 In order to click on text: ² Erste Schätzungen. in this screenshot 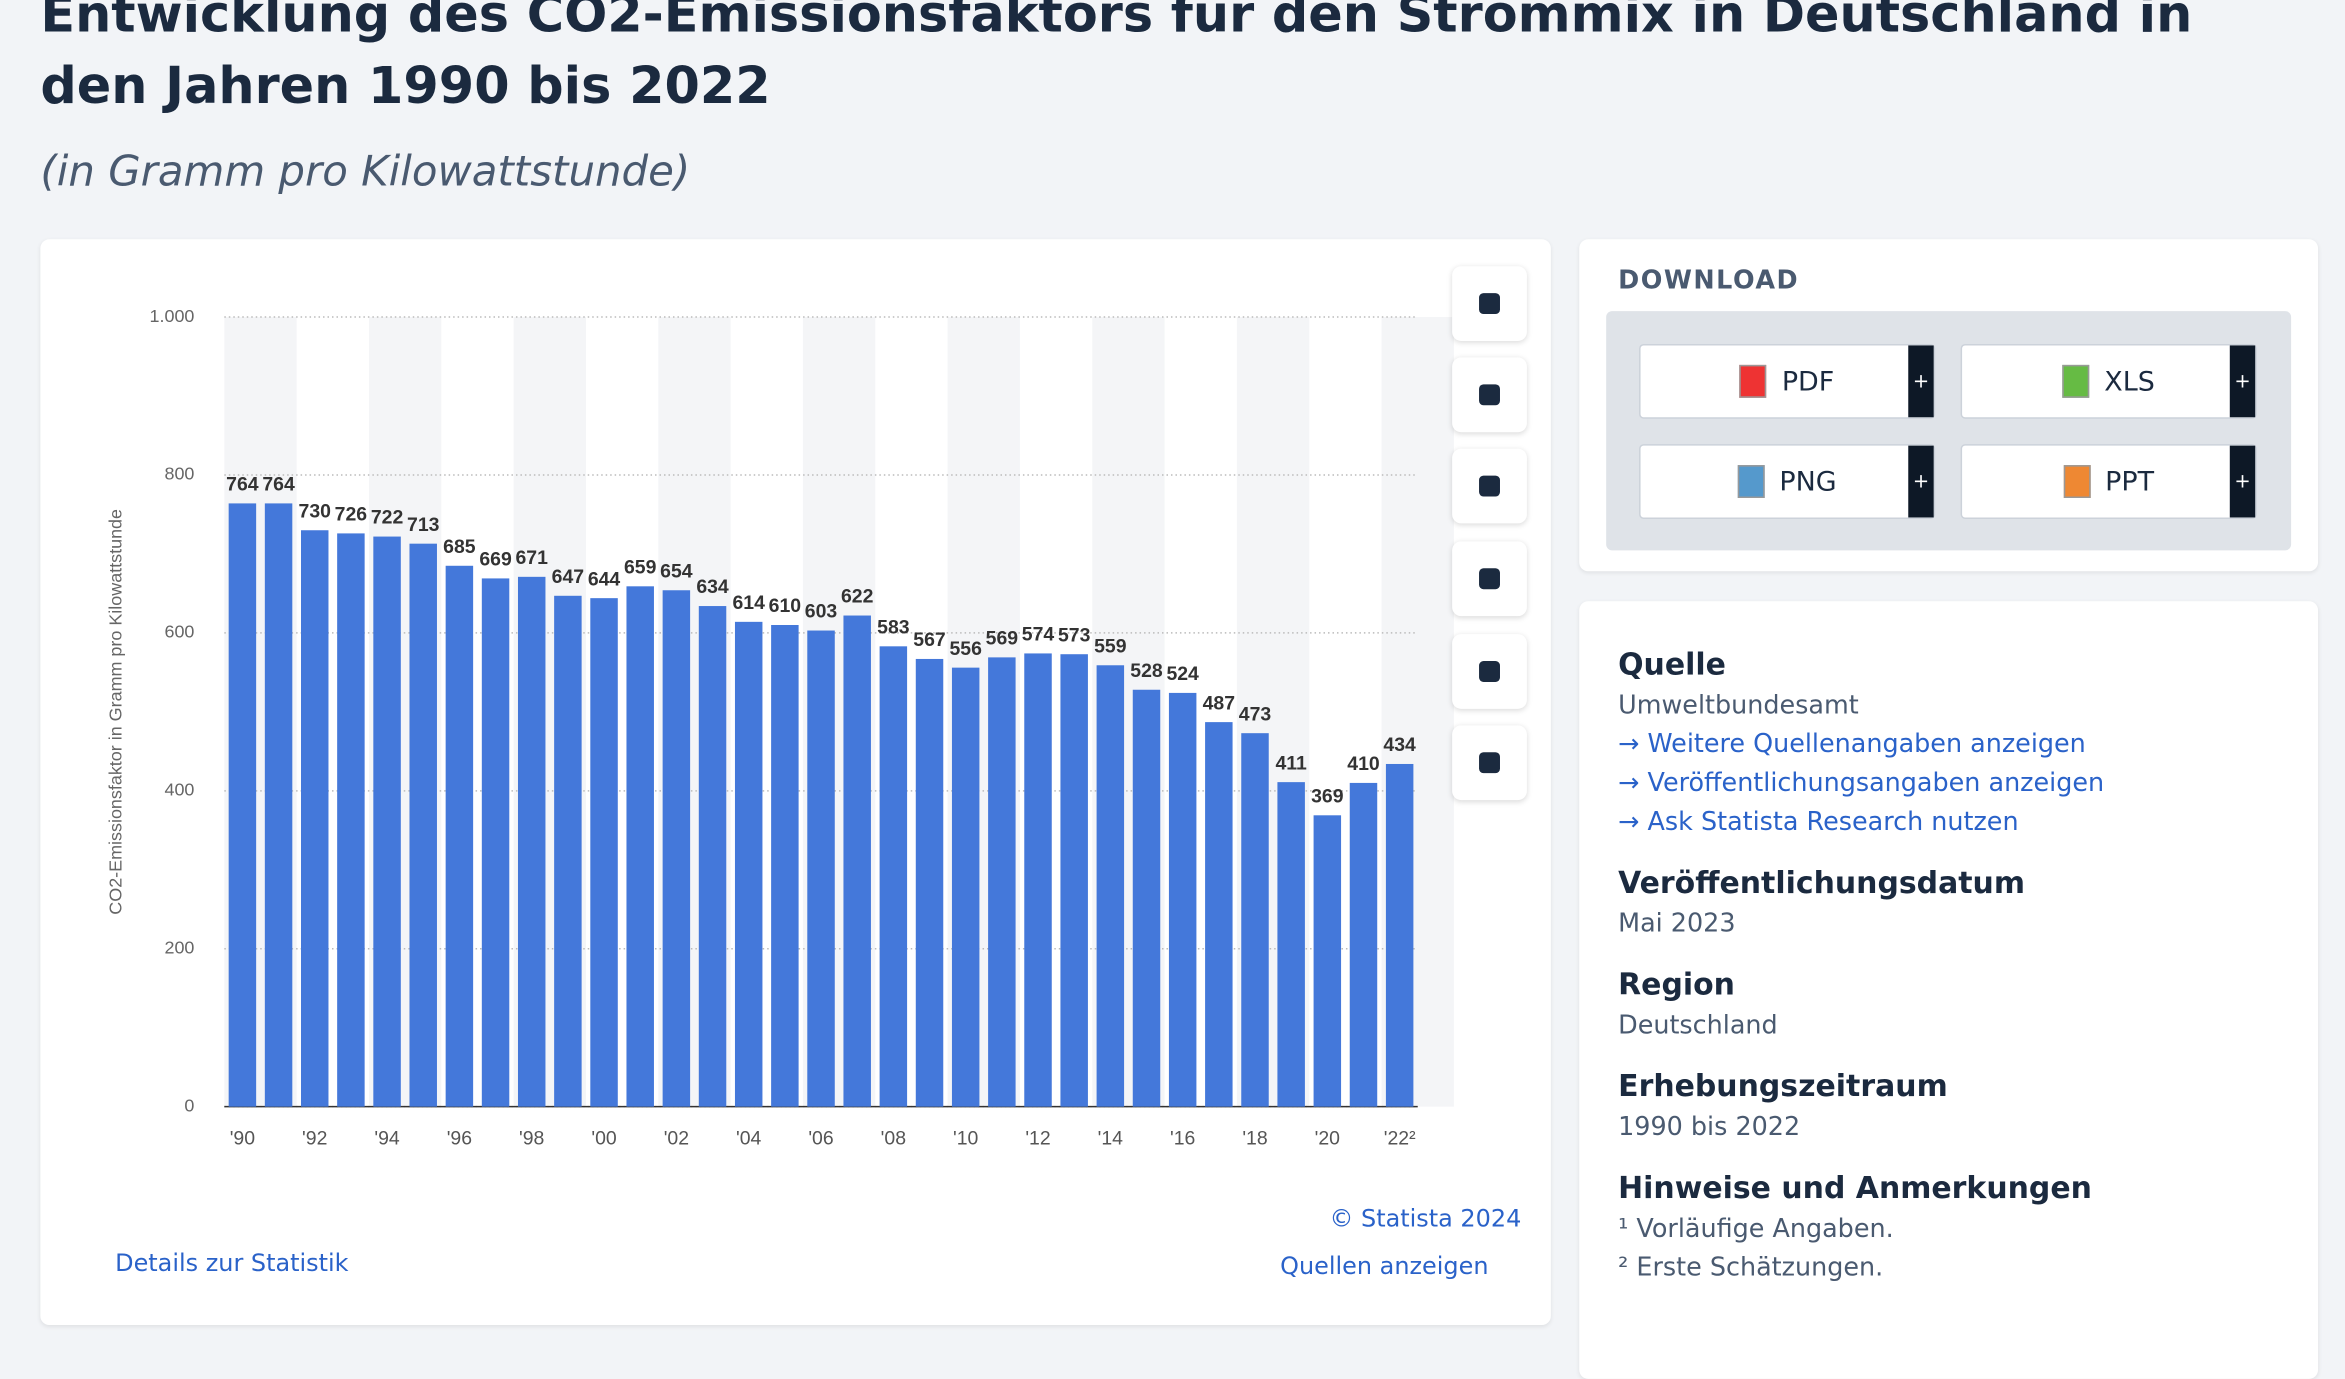, I will do `click(1751, 1268)`.